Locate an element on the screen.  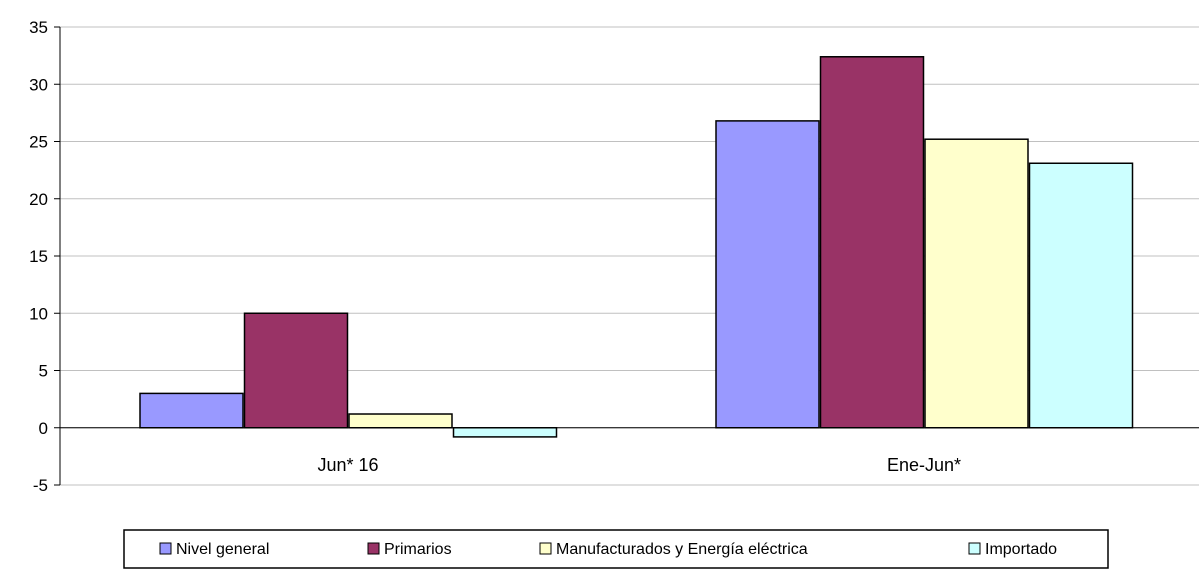
y-tick-label: 0 is located at coordinates (43, 428).